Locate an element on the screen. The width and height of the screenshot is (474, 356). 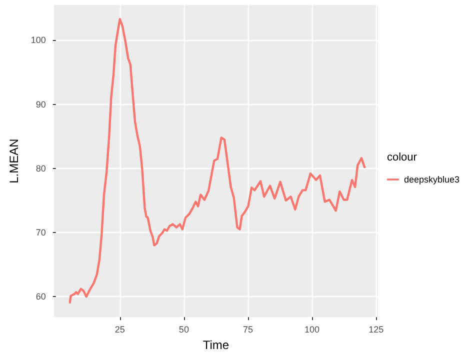
x-tick-label: 50 is located at coordinates (183, 329).